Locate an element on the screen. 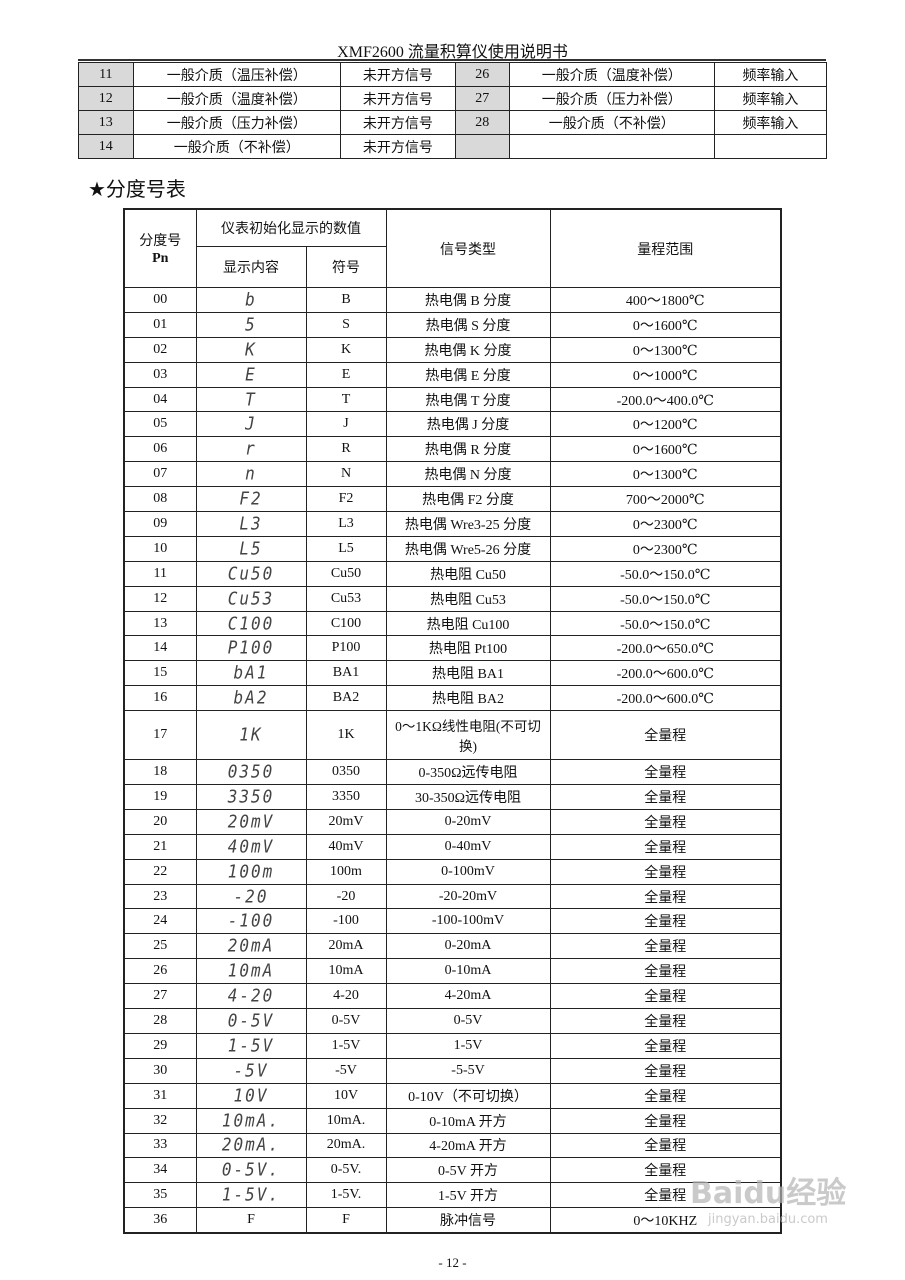 The width and height of the screenshot is (905, 1280). seven-segment-display: 20mA is located at coordinates (251, 946).